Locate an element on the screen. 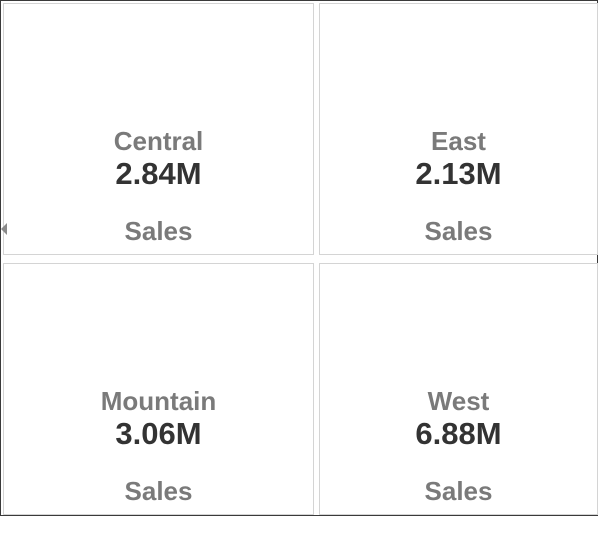 Image resolution: width=598 pixels, height=559 pixels. kpi-value: 2.13M is located at coordinates (458, 173).